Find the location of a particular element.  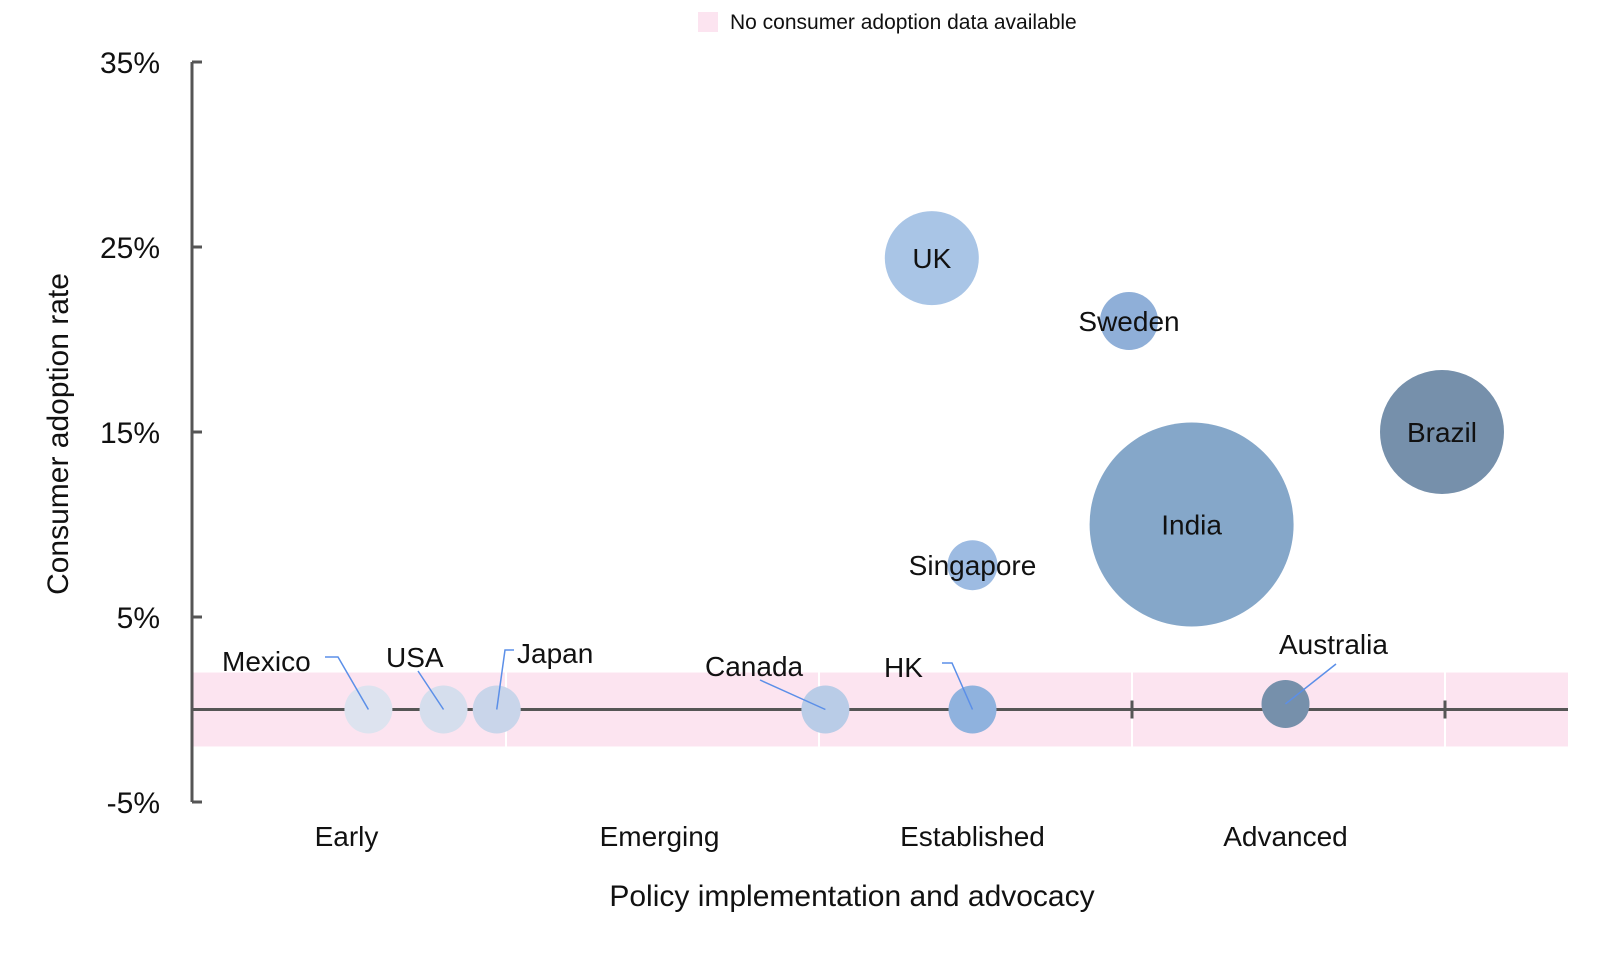

bubble-label: UK is located at coordinates (931, 258).